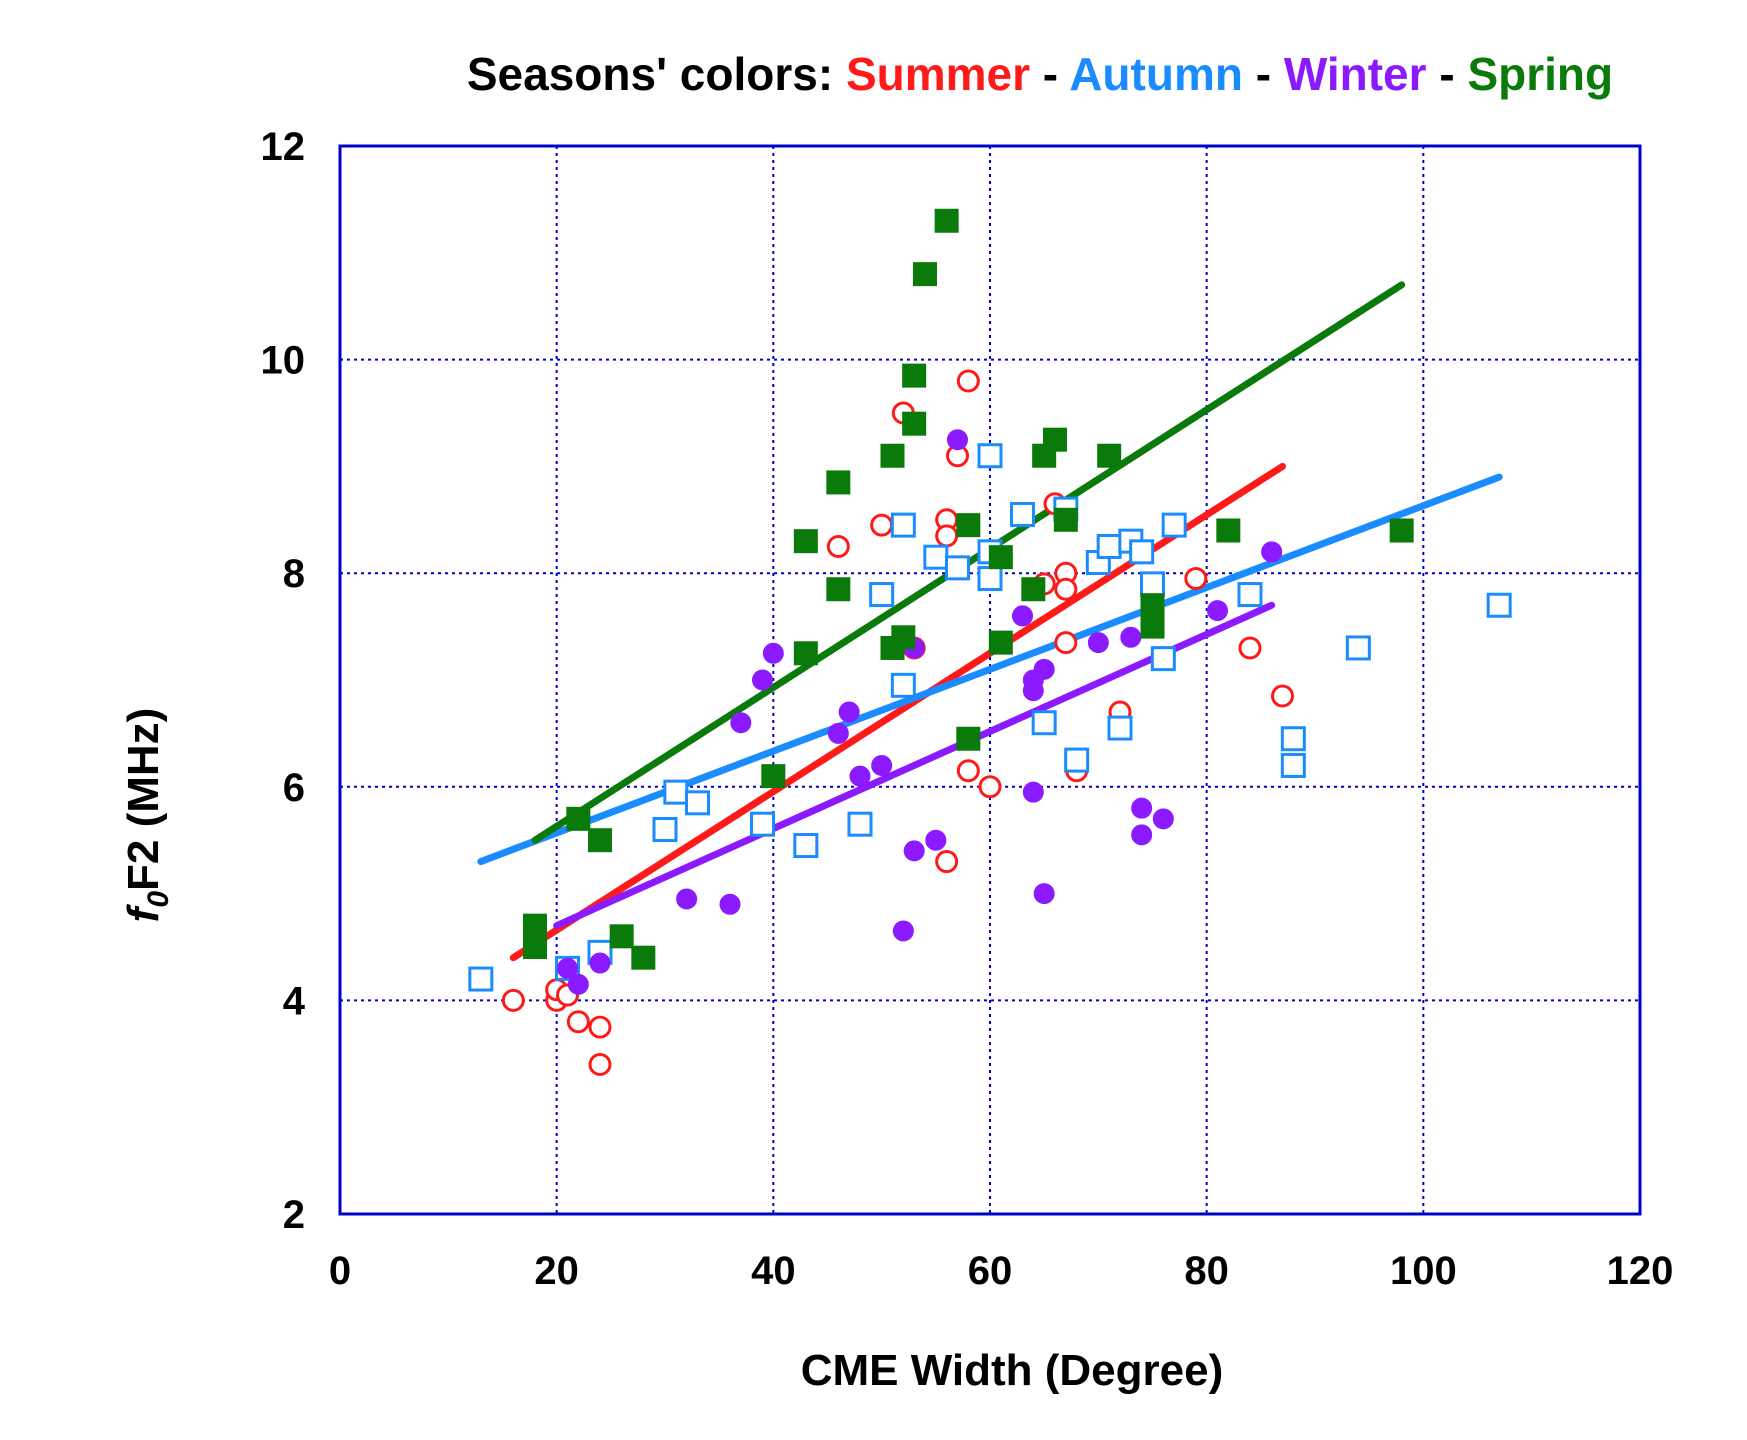 This screenshot has width=1747, height=1440. What do you see at coordinates (1206, 1271) in the screenshot?
I see `x-tick-label: 80` at bounding box center [1206, 1271].